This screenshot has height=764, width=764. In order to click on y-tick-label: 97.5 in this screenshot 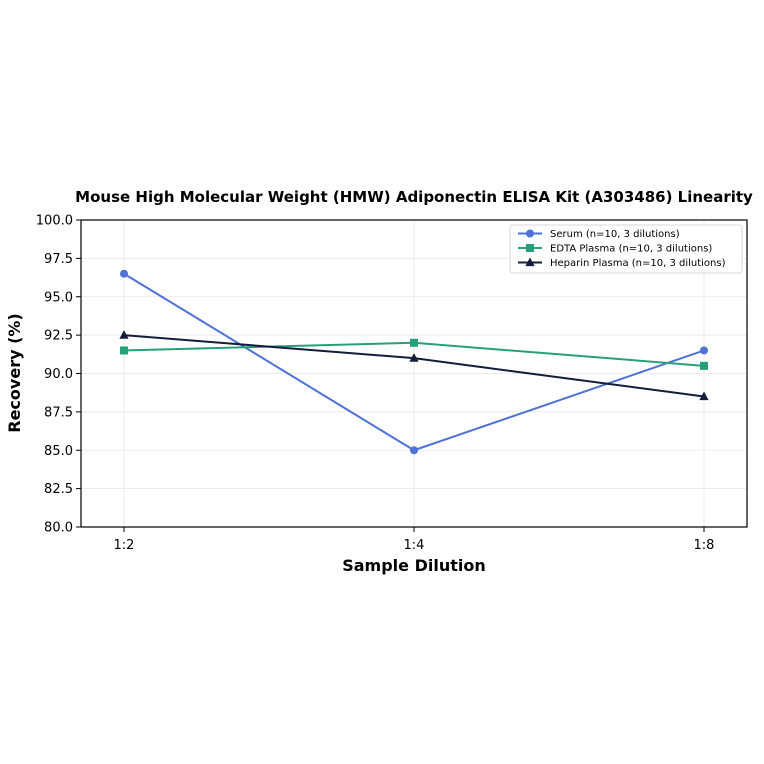, I will do `click(58, 259)`.